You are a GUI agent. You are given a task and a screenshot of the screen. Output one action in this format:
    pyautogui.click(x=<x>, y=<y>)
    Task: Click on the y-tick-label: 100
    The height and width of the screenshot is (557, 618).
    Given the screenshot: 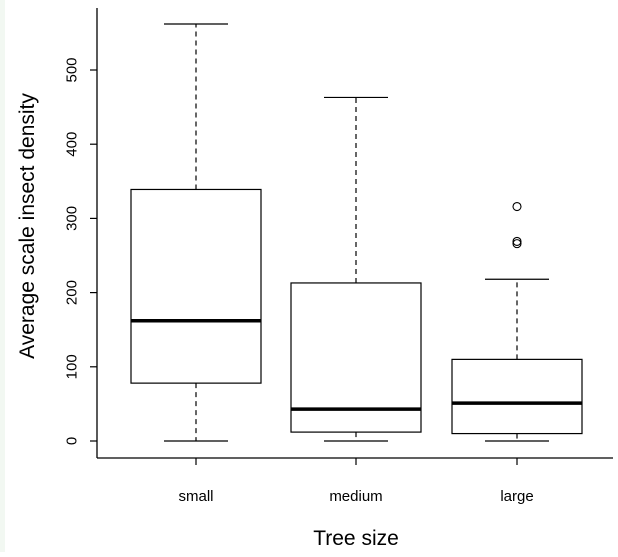 What is the action you would take?
    pyautogui.click(x=71, y=366)
    